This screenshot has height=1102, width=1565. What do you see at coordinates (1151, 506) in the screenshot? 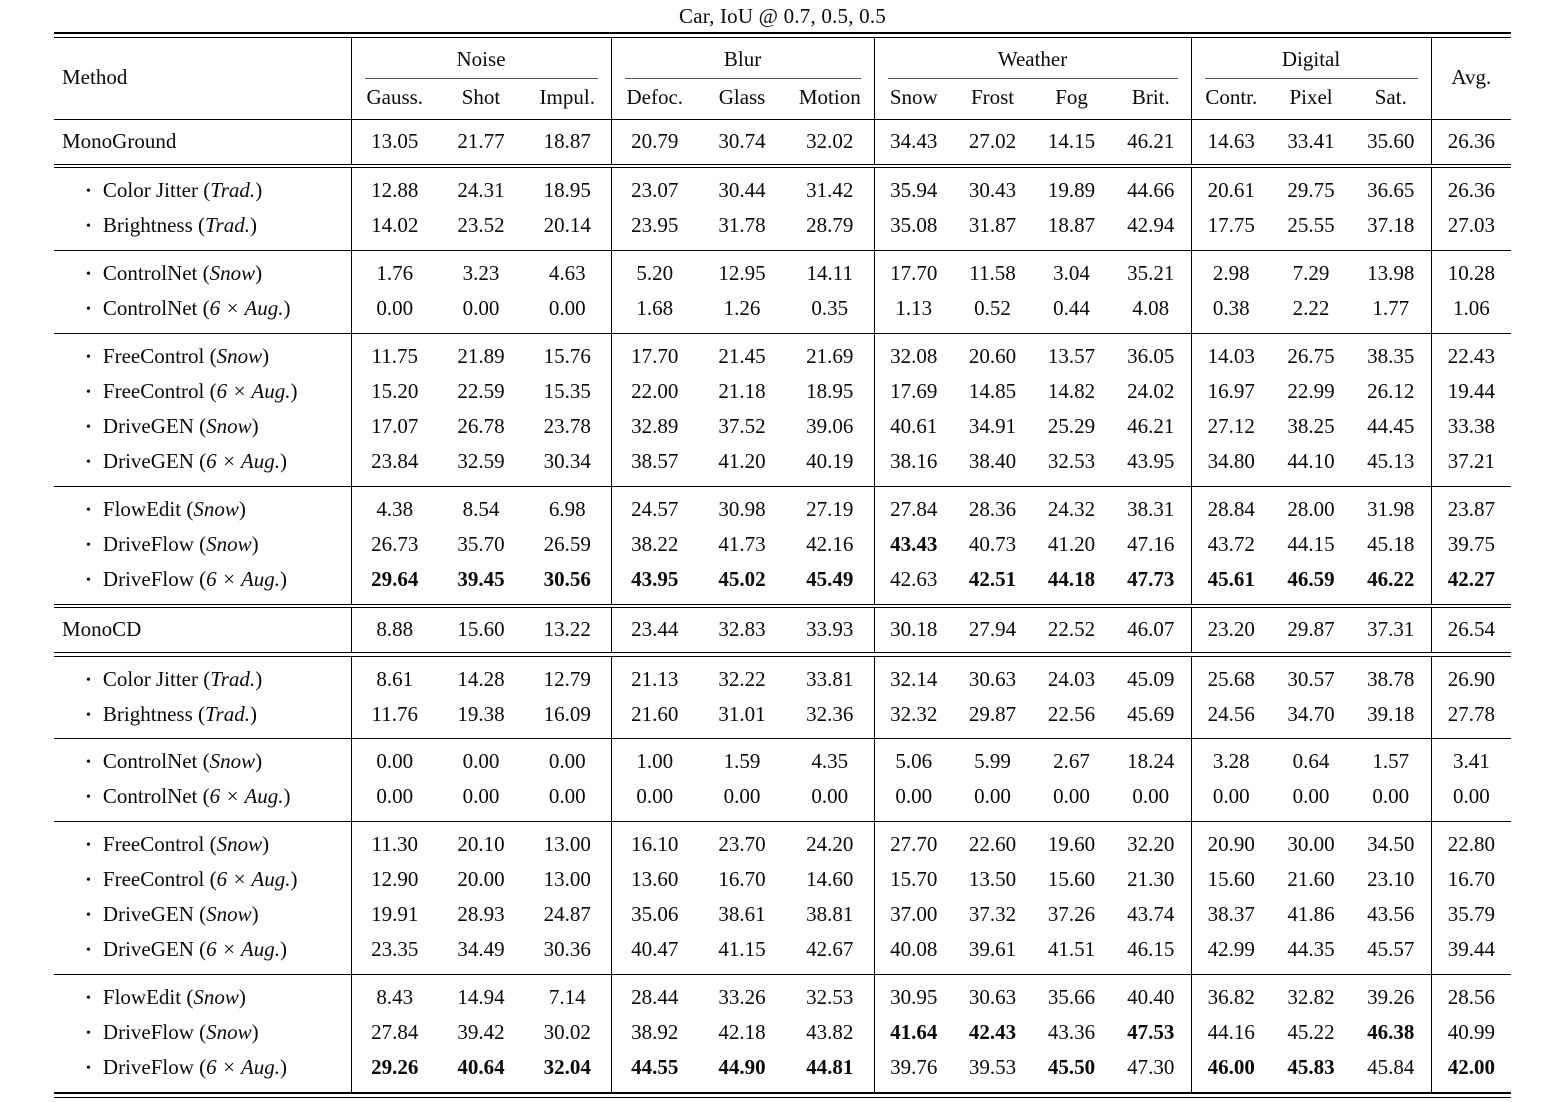
I see `value-cell: 38.31` at bounding box center [1151, 506].